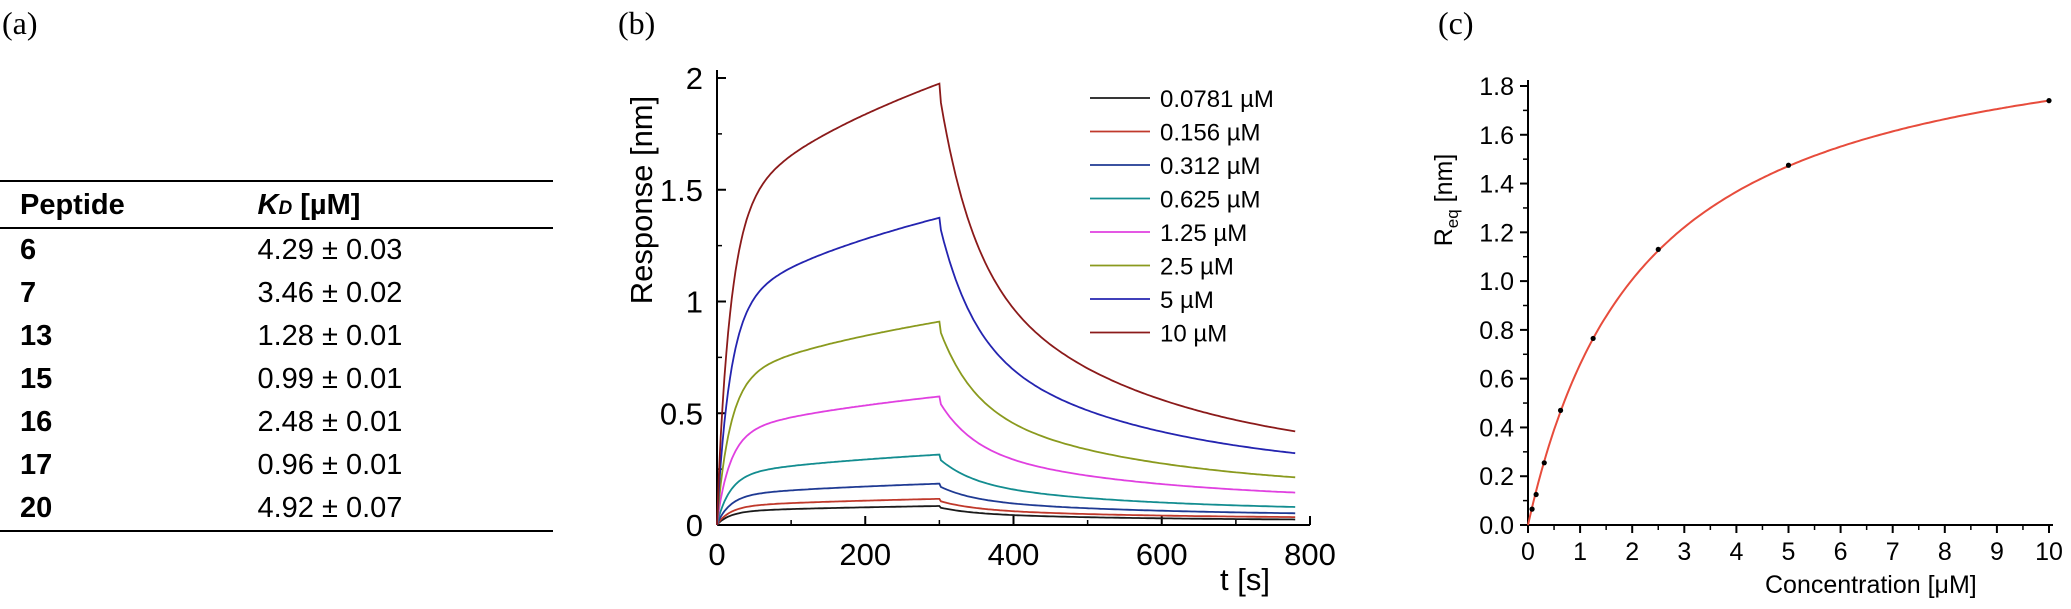 The width and height of the screenshot is (2071, 609). What do you see at coordinates (865, 554) in the screenshot?
I see `x-tick-label: 200` at bounding box center [865, 554].